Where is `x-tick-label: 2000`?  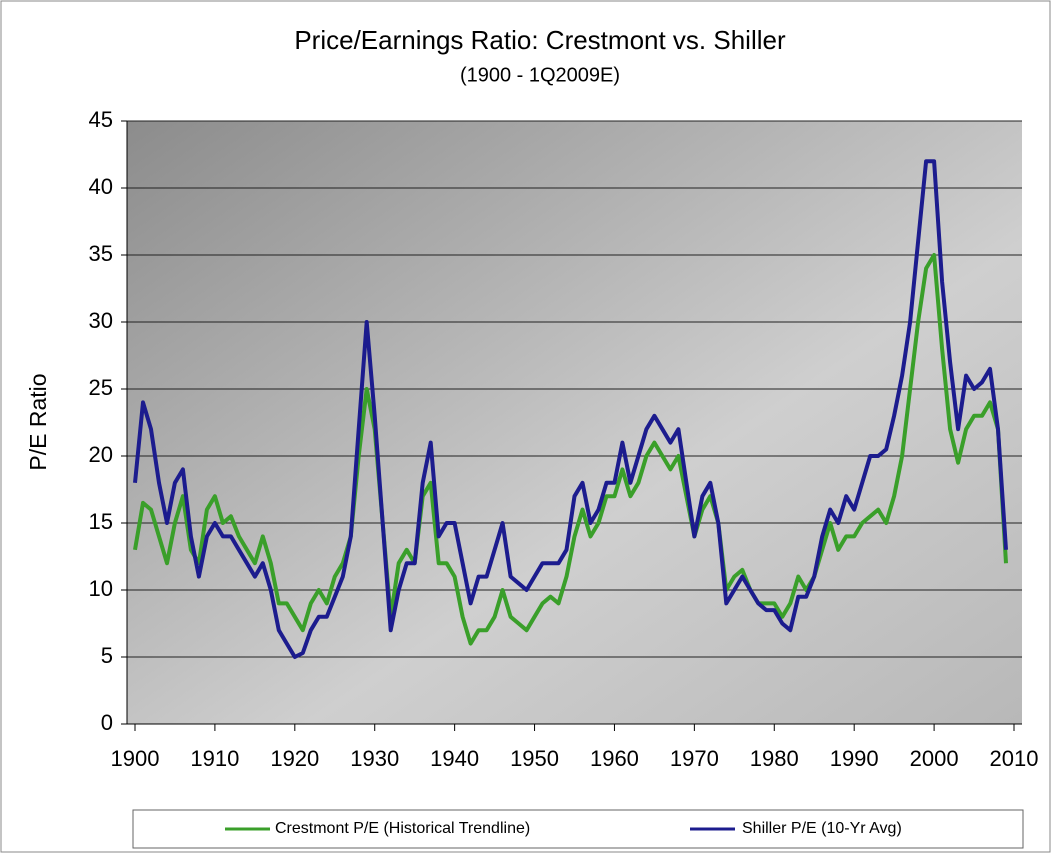 x-tick-label: 2000 is located at coordinates (934, 758).